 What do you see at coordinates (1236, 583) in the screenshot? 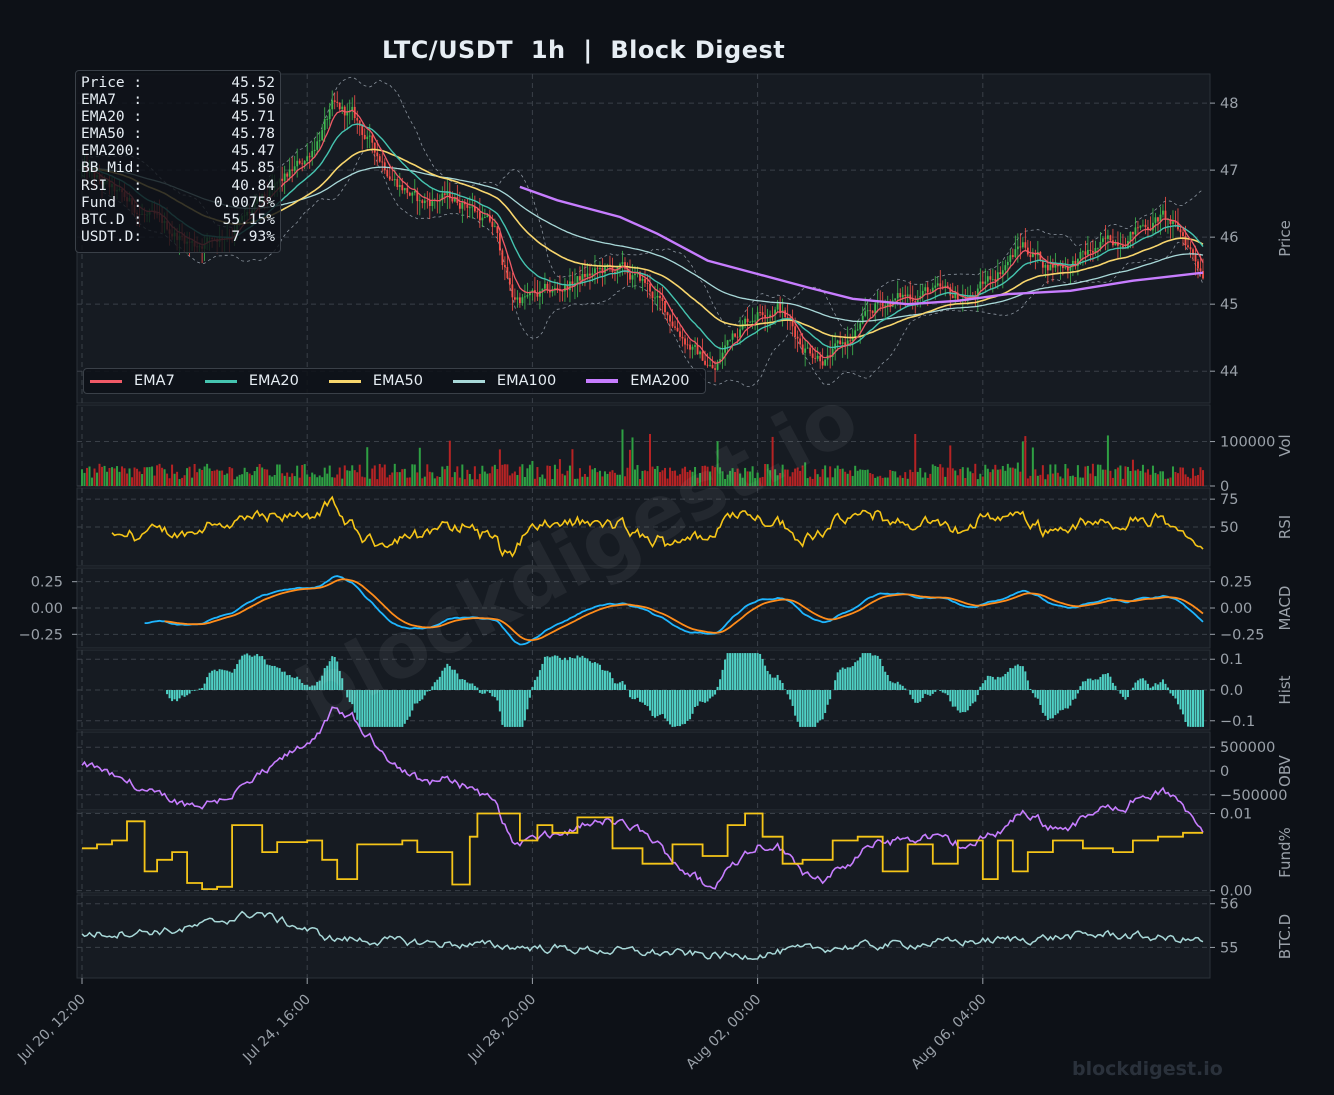
I see `y-tick-label: 0.25` at bounding box center [1236, 583].